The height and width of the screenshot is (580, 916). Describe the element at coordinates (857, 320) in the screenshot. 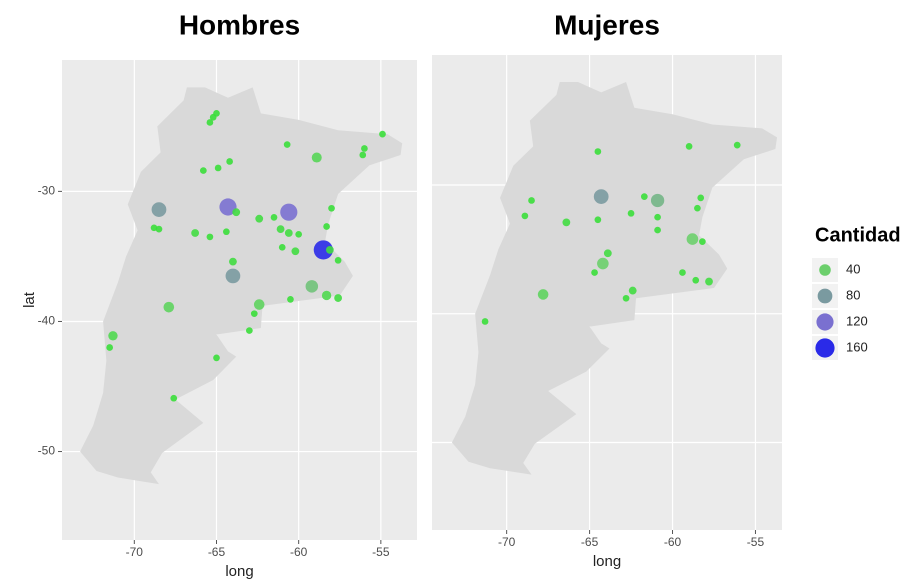

I see `legend-label: 120` at that location.